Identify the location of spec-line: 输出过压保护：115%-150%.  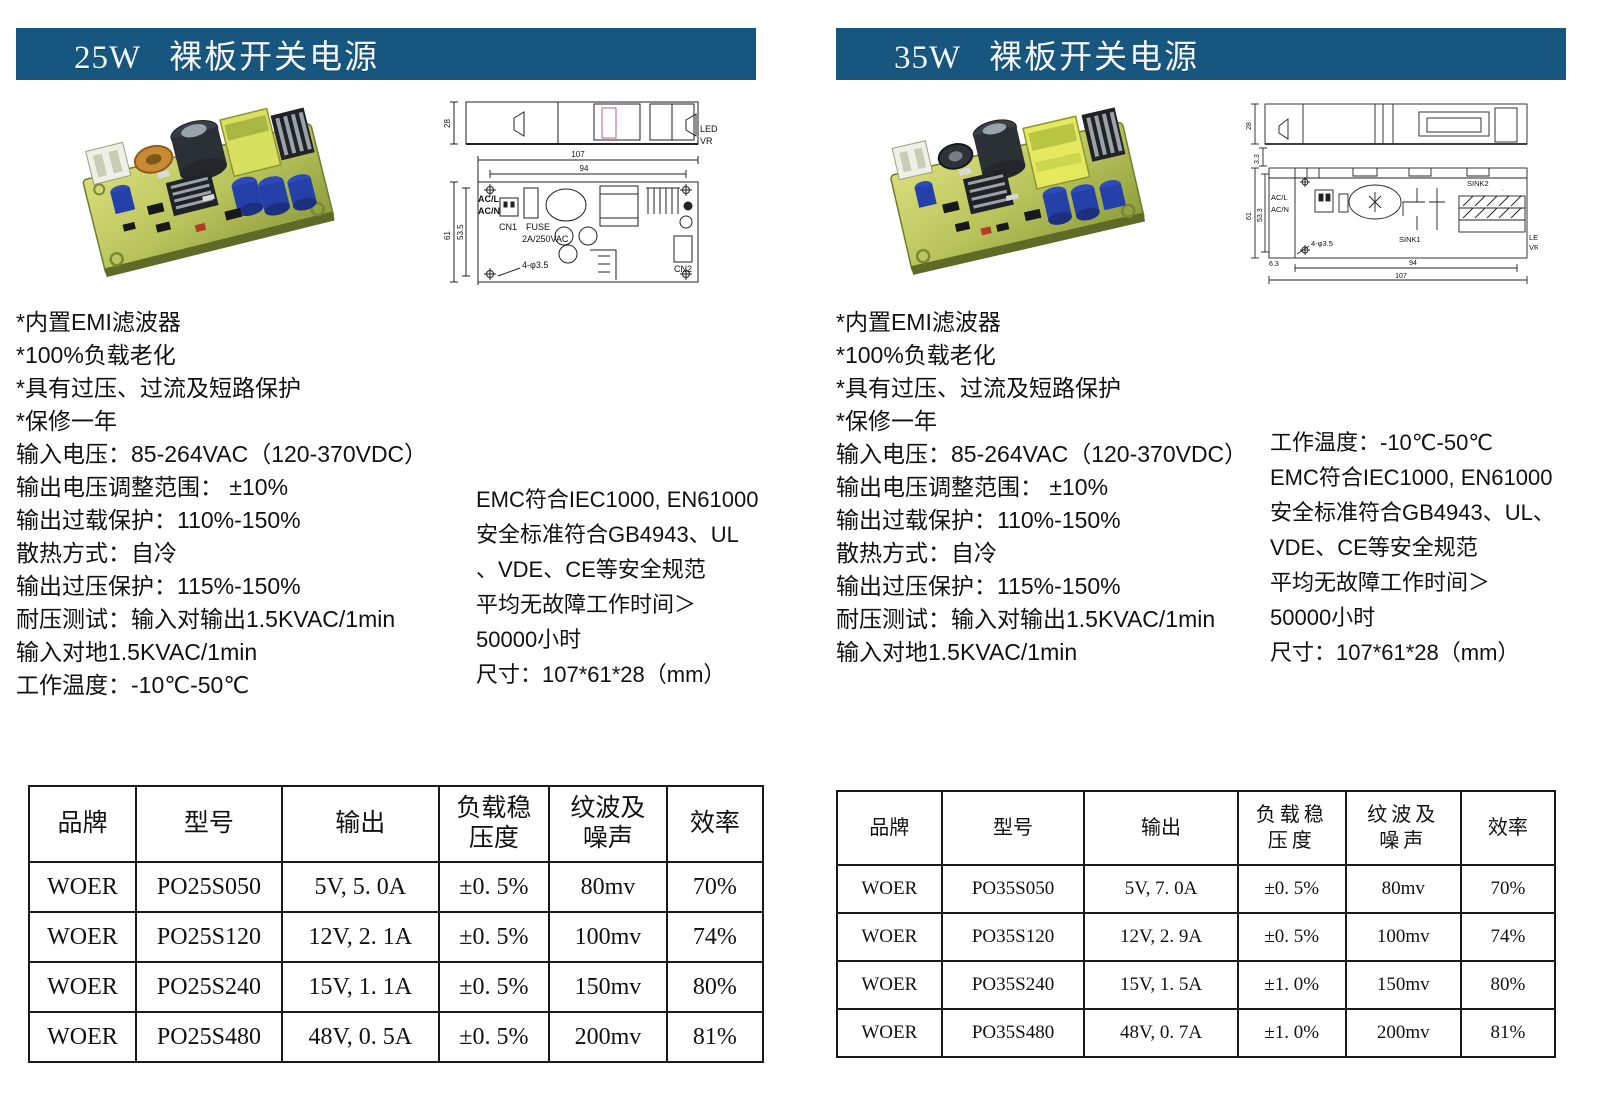
(158, 586).